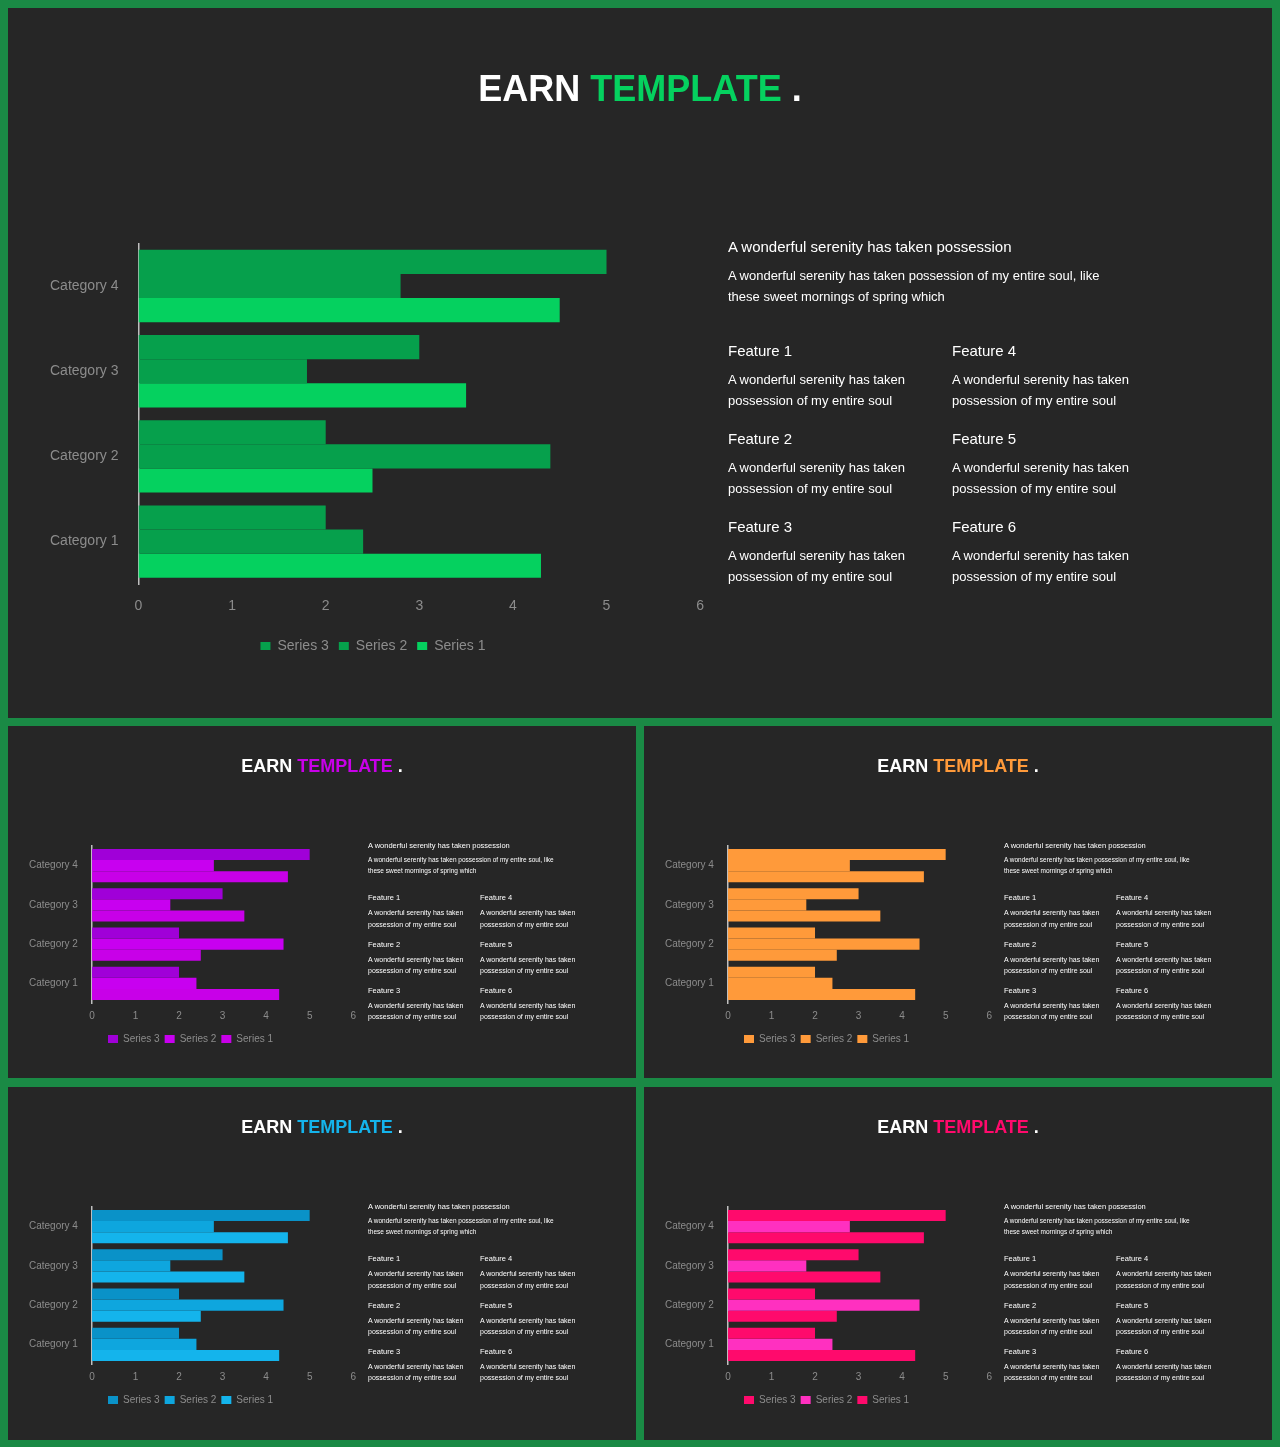 The height and width of the screenshot is (1447, 1280). Describe the element at coordinates (914, 287) in the screenshot. I see `text: A wonderful serenity has taken possession of my entire soul, like these sweet mornings of spring which` at that location.